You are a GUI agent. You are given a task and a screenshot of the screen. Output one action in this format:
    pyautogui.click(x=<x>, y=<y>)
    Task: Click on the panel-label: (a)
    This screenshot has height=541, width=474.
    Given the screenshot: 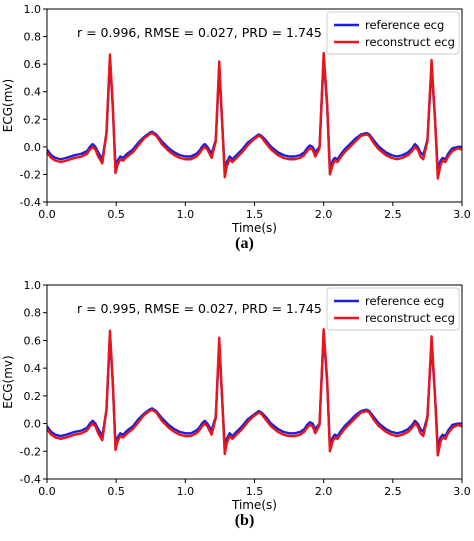 What is the action you would take?
    pyautogui.click(x=244, y=243)
    